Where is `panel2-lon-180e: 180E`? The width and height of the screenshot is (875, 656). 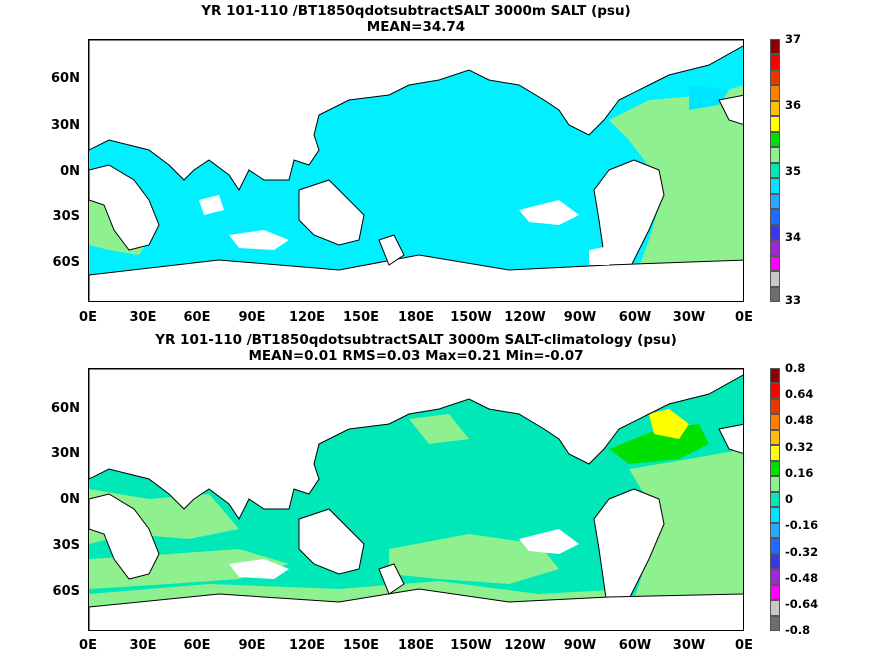 panel2-lon-180e: 180E is located at coordinates (416, 645).